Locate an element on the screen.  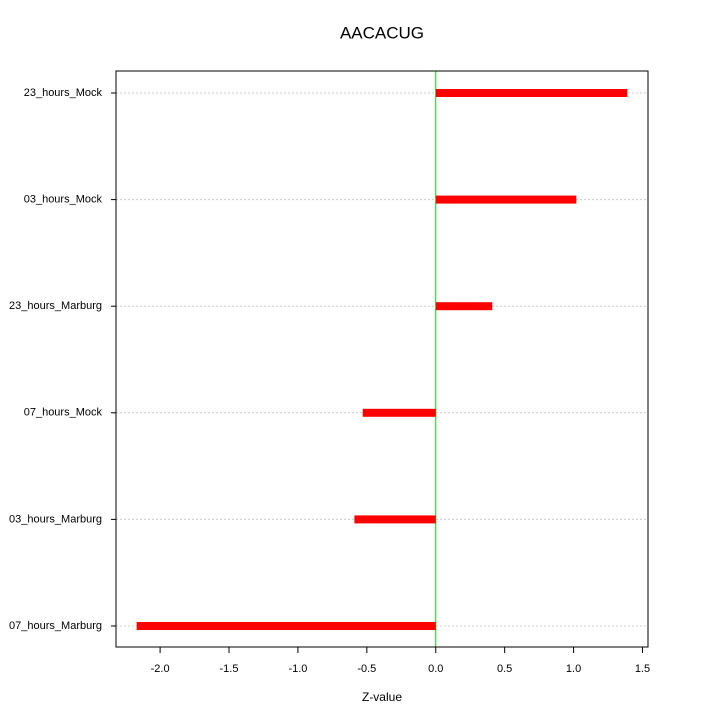
x-tick-label: -1.0 is located at coordinates (297, 669).